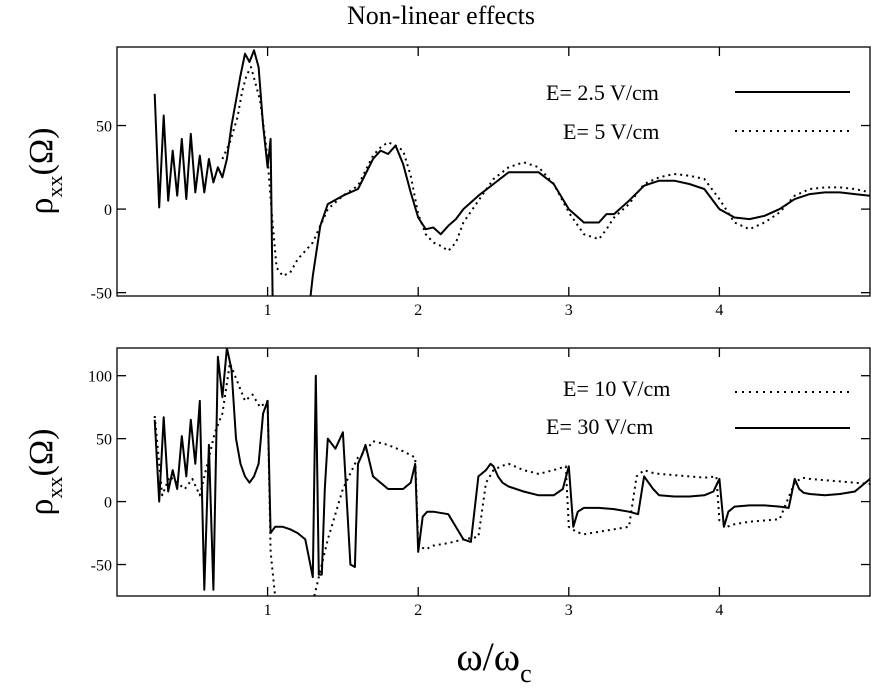  I want to click on legend-label-e-2-5: E= 2.5 V/cm, so click(602, 92).